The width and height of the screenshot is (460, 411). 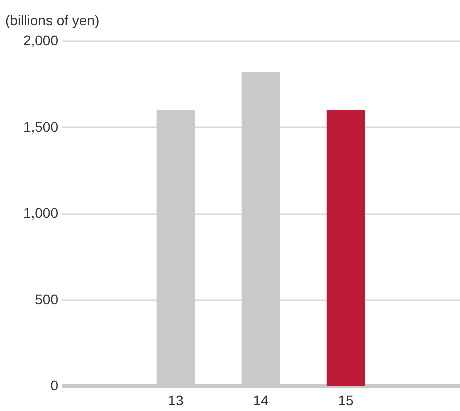 What do you see at coordinates (47, 299) in the screenshot?
I see `y-tick-label: 500` at bounding box center [47, 299].